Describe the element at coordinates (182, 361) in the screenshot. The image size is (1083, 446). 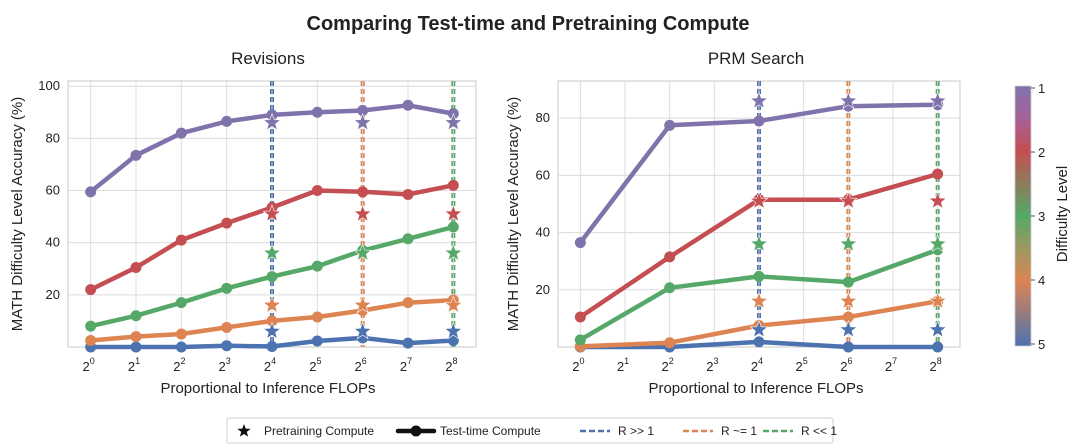
I see `x-tick-exponent: 2` at that location.